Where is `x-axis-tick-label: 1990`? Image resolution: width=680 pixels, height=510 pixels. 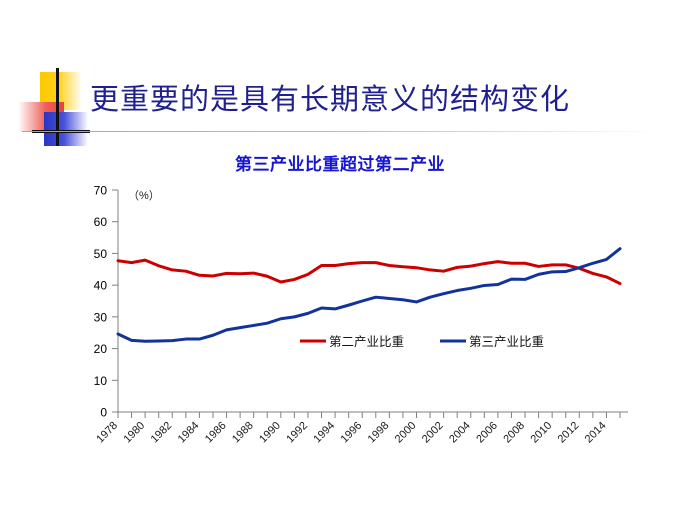 x-axis-tick-label: 1990 is located at coordinates (270, 433).